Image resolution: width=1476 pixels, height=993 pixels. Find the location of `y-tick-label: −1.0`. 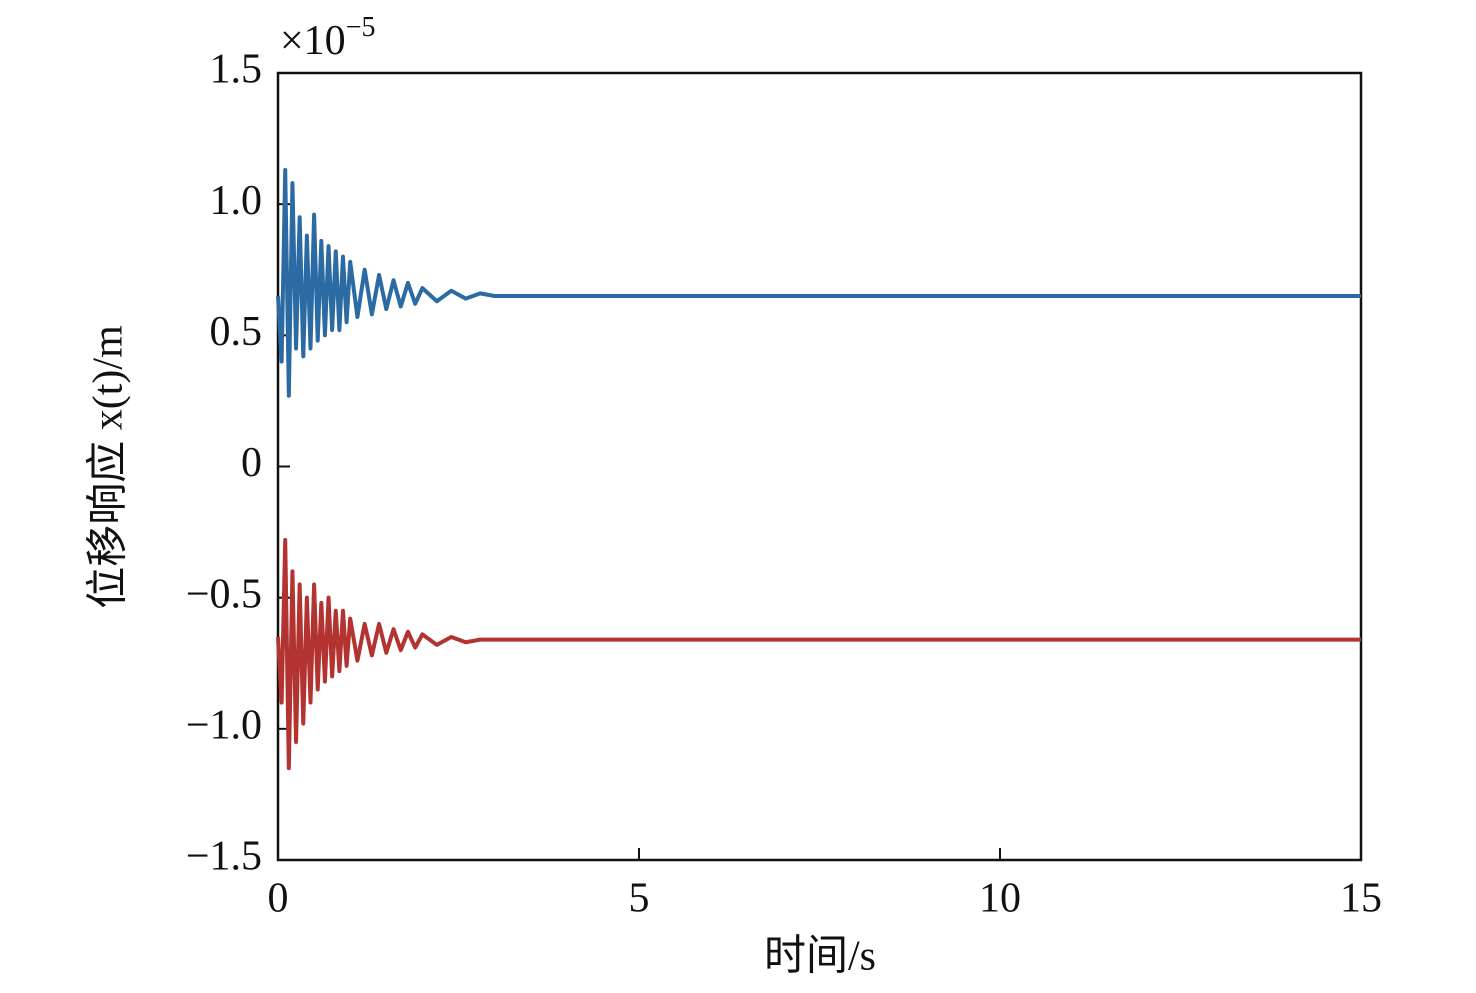

y-tick-label: −1.0 is located at coordinates (224, 725).